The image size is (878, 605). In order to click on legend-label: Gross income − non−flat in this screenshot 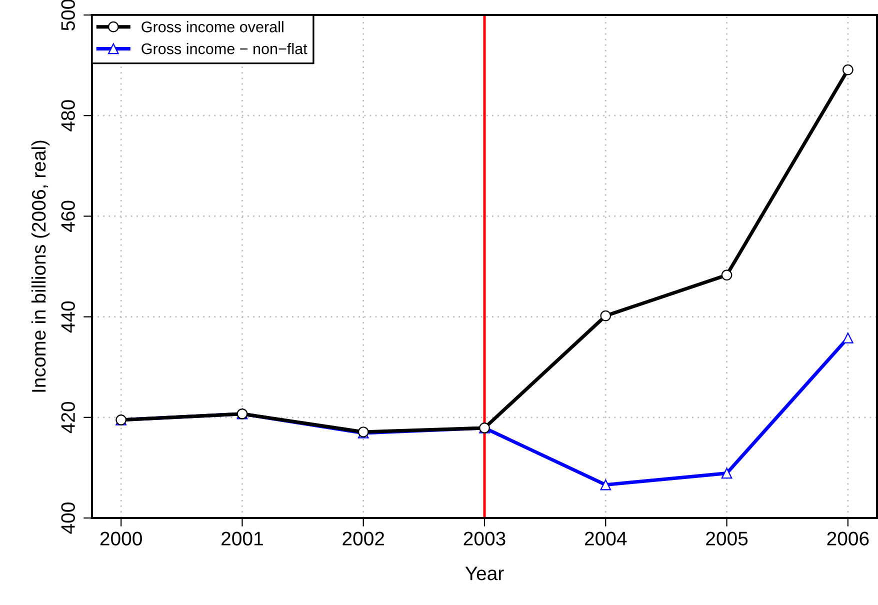, I will do `click(225, 48)`.